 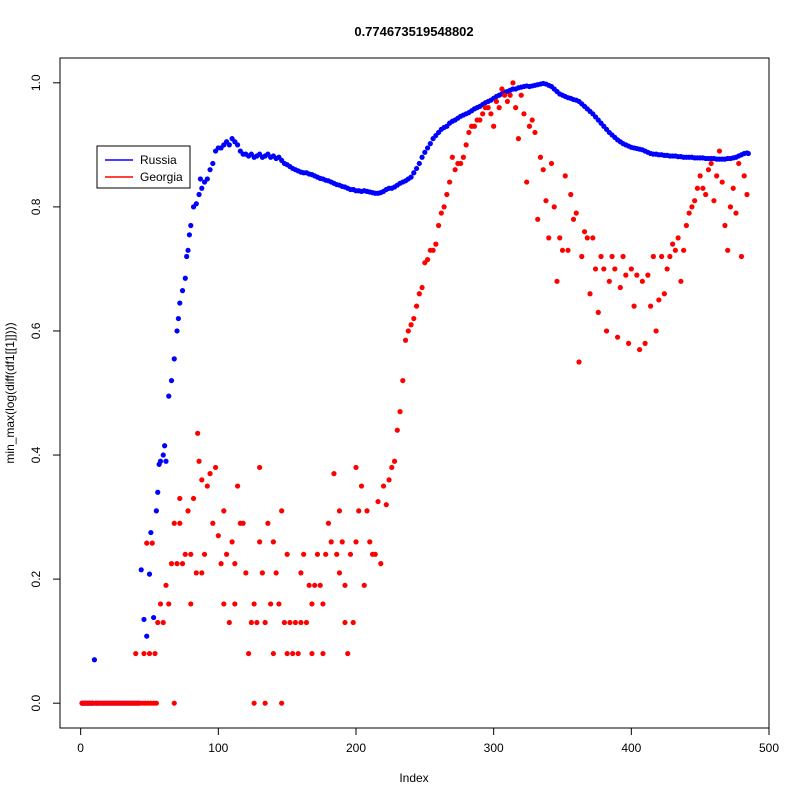 What do you see at coordinates (143, 167) in the screenshot?
I see `legend-box` at bounding box center [143, 167].